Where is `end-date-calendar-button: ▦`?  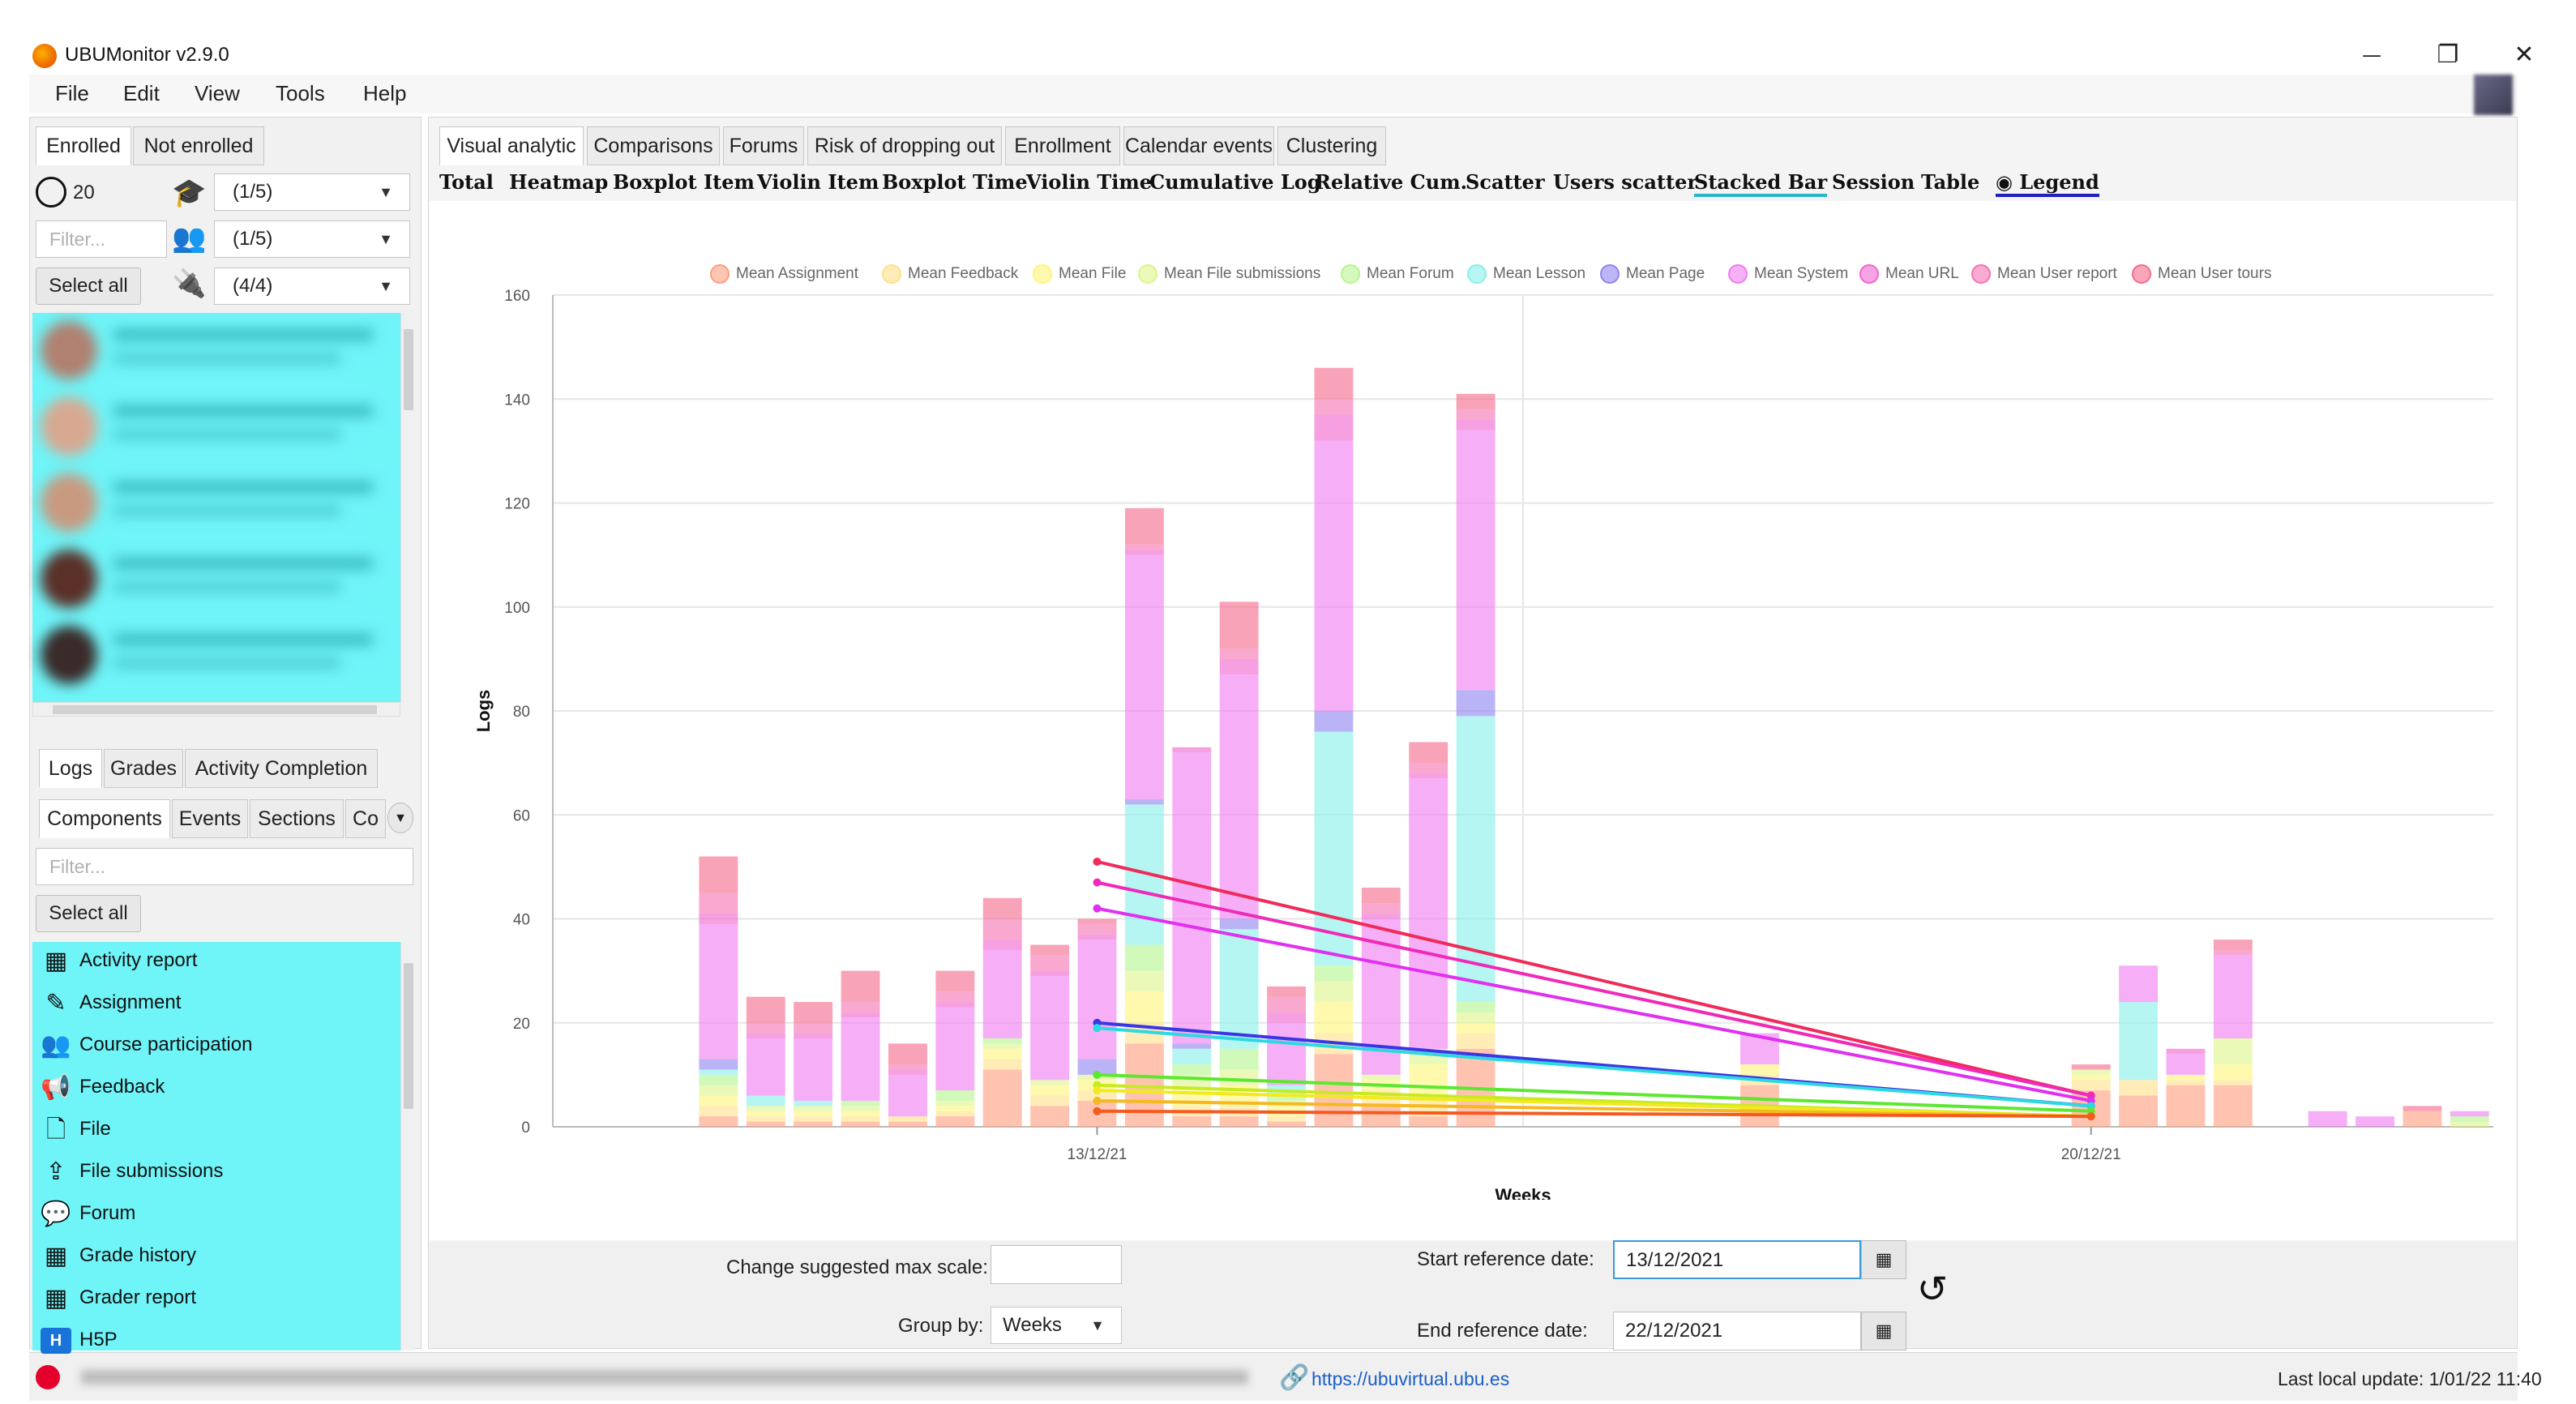 end-date-calendar-button: ▦ is located at coordinates (1884, 1331).